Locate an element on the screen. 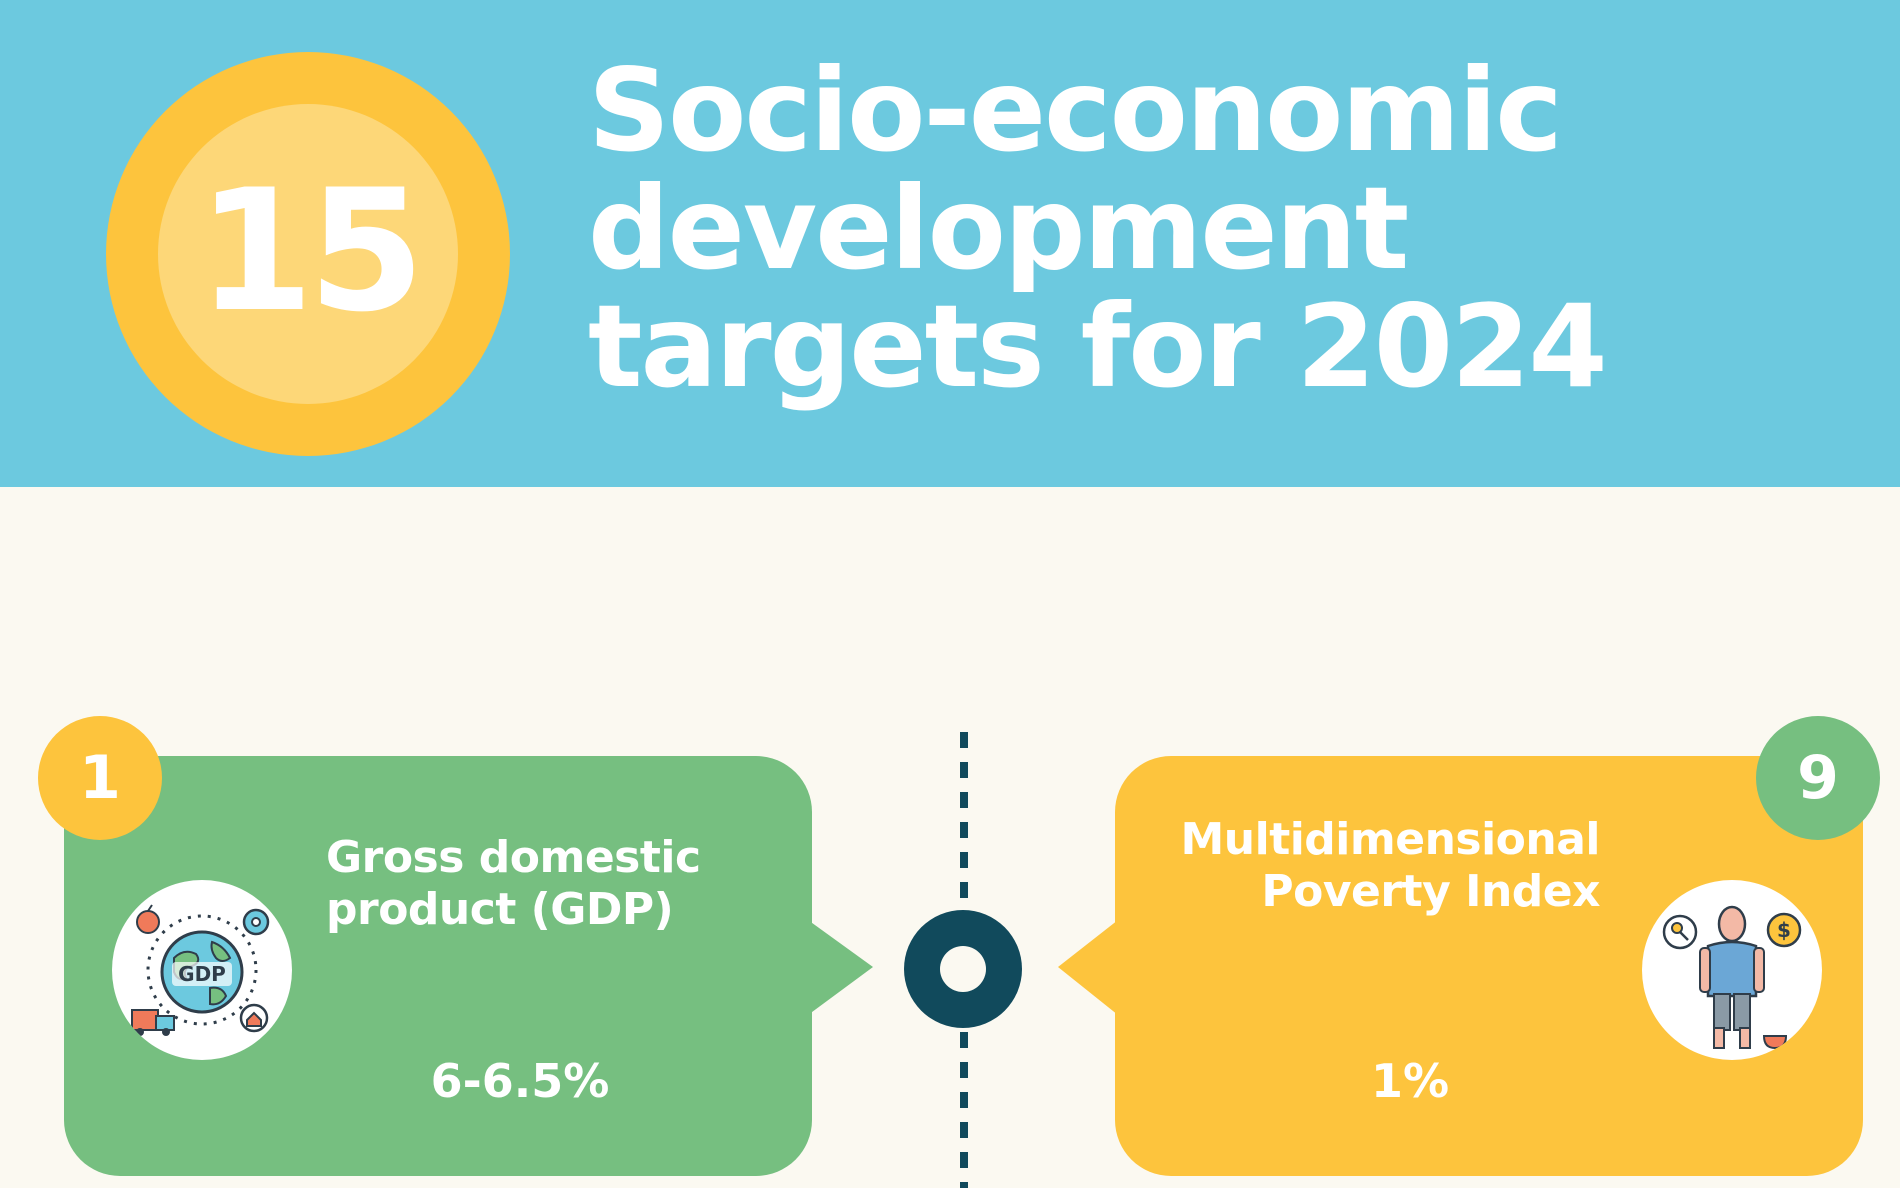 This screenshot has height=1188, width=1900. card-title: Gross domestic product (GDP) is located at coordinates (513, 884).